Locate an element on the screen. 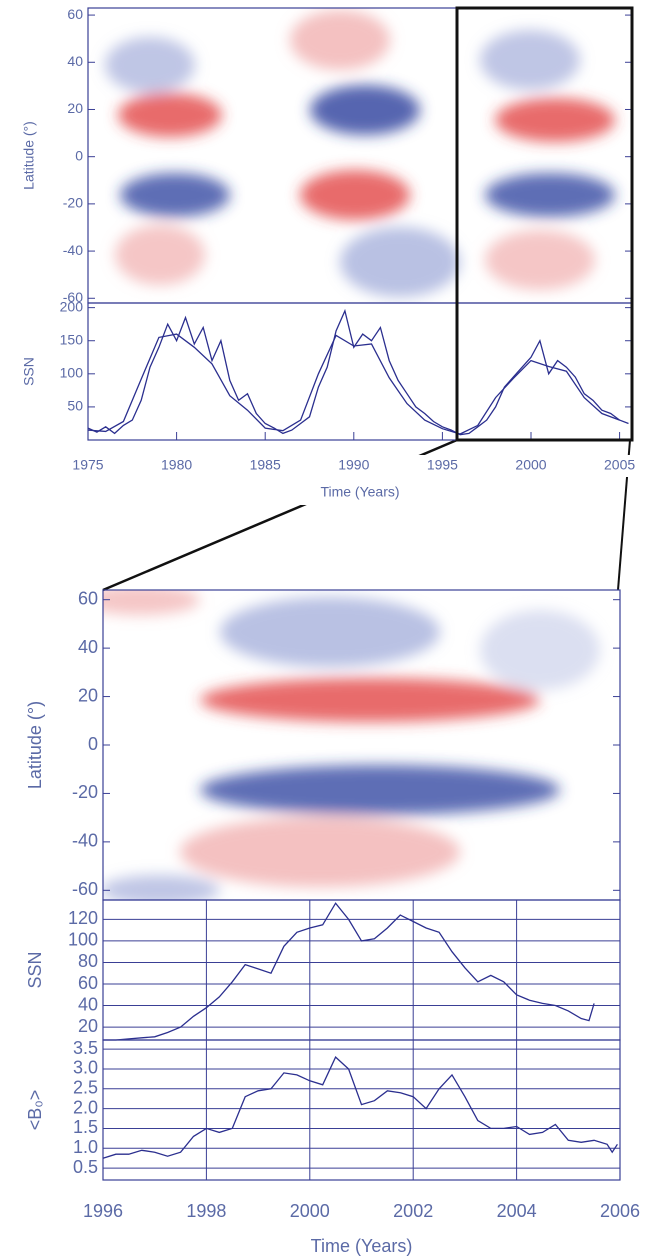  y-tick-label: 120 is located at coordinates (83, 918).